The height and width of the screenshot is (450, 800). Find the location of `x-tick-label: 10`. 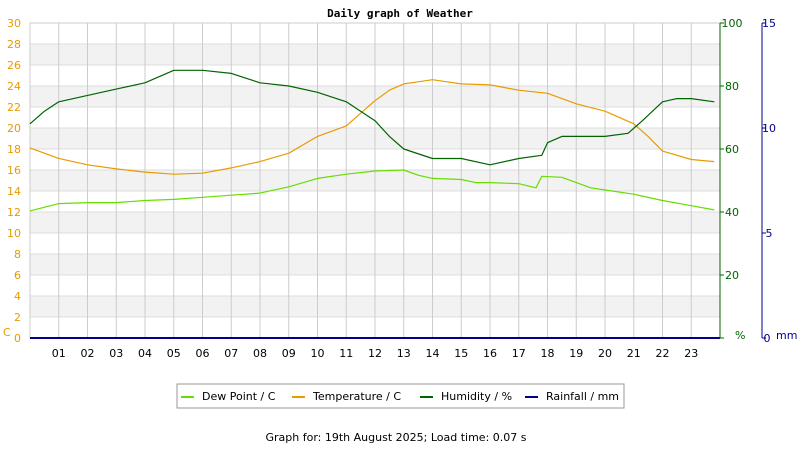

x-tick-label: 10 is located at coordinates (318, 353).